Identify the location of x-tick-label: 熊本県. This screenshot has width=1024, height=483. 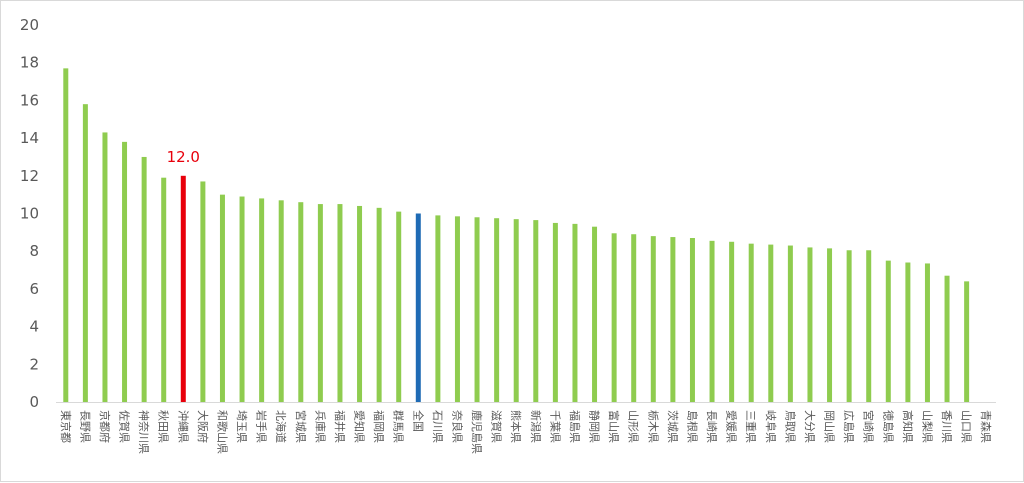
(516, 426).